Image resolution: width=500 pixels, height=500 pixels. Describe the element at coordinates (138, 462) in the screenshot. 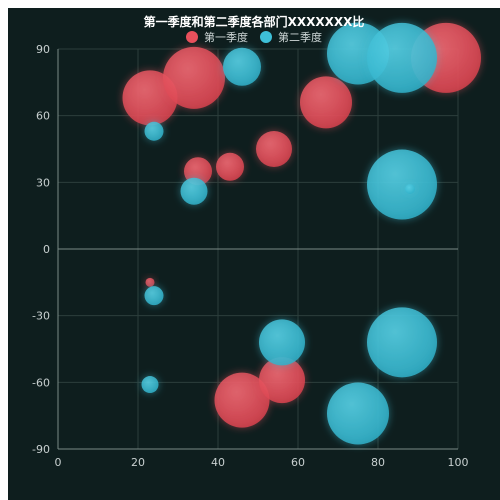

I see `x-tick-label: 20` at that location.